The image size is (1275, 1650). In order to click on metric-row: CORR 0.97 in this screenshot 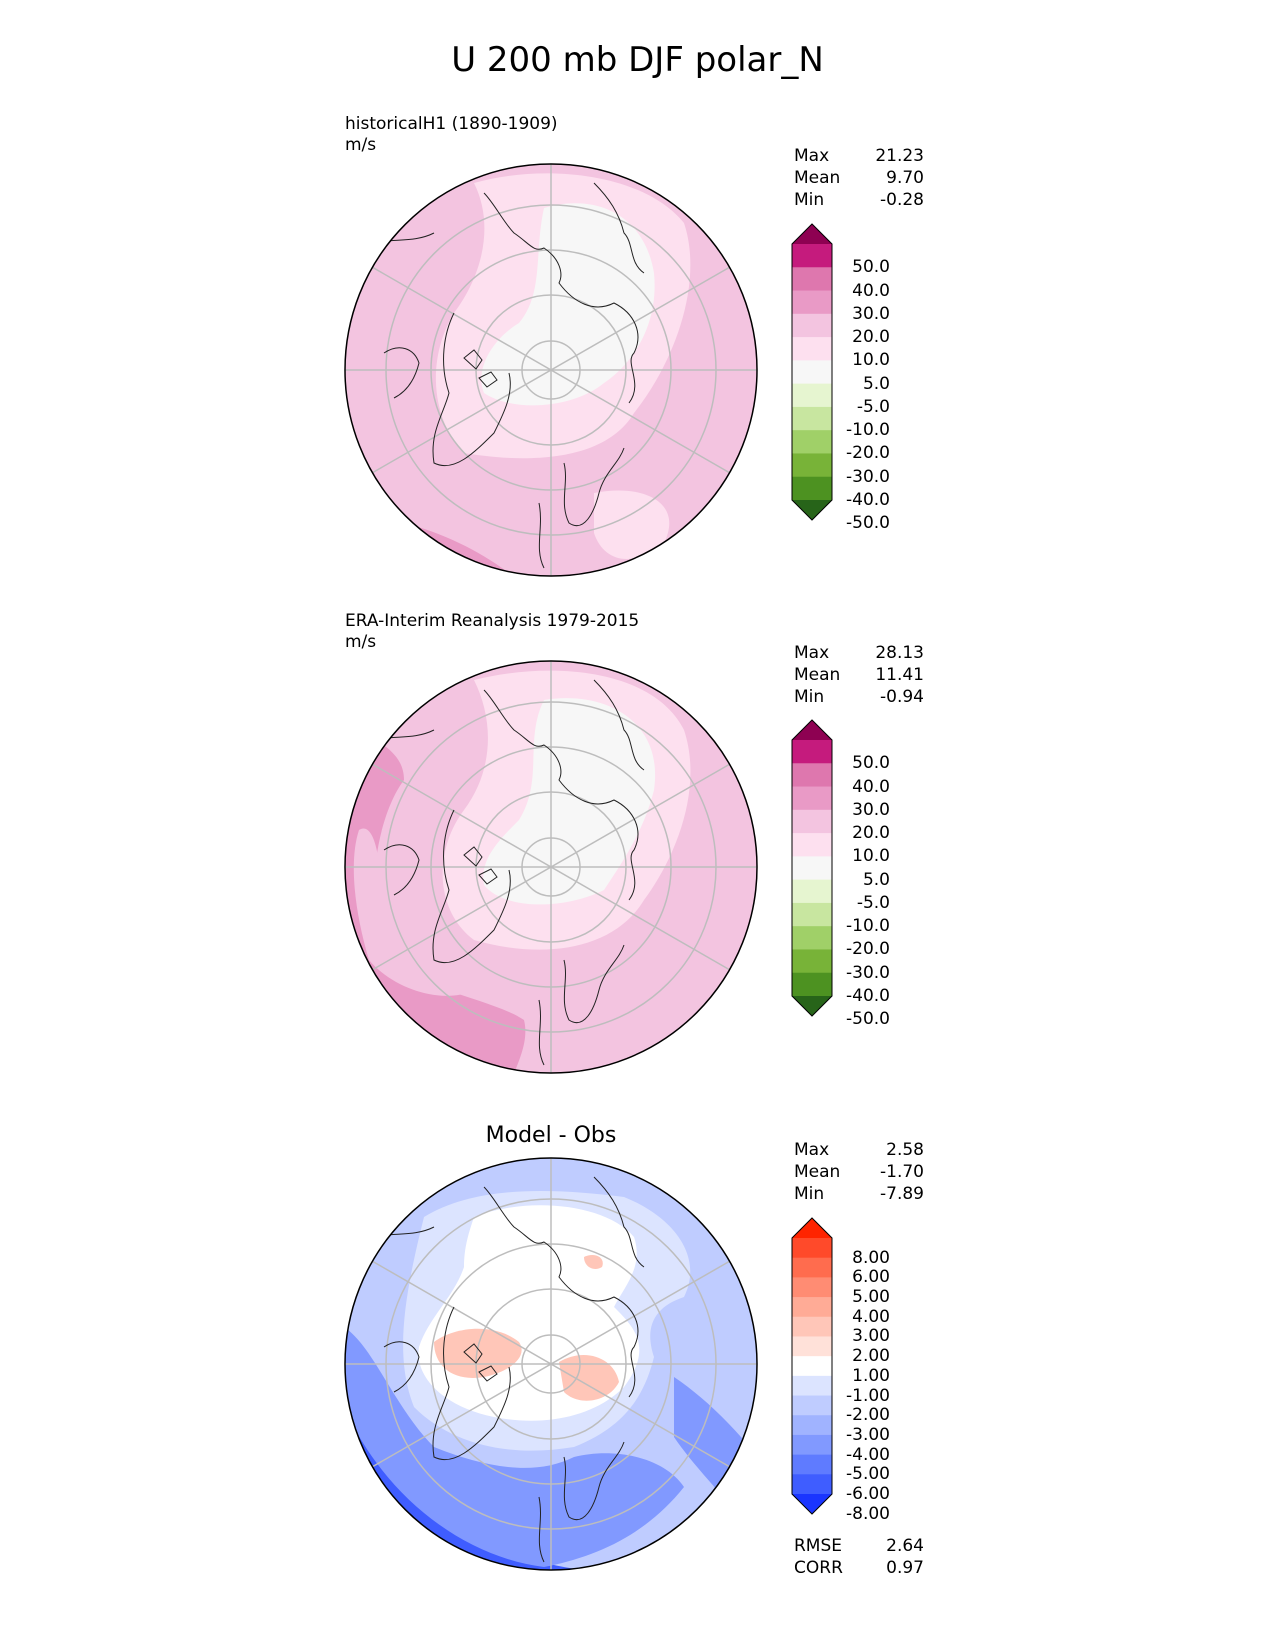, I will do `click(859, 1568)`.